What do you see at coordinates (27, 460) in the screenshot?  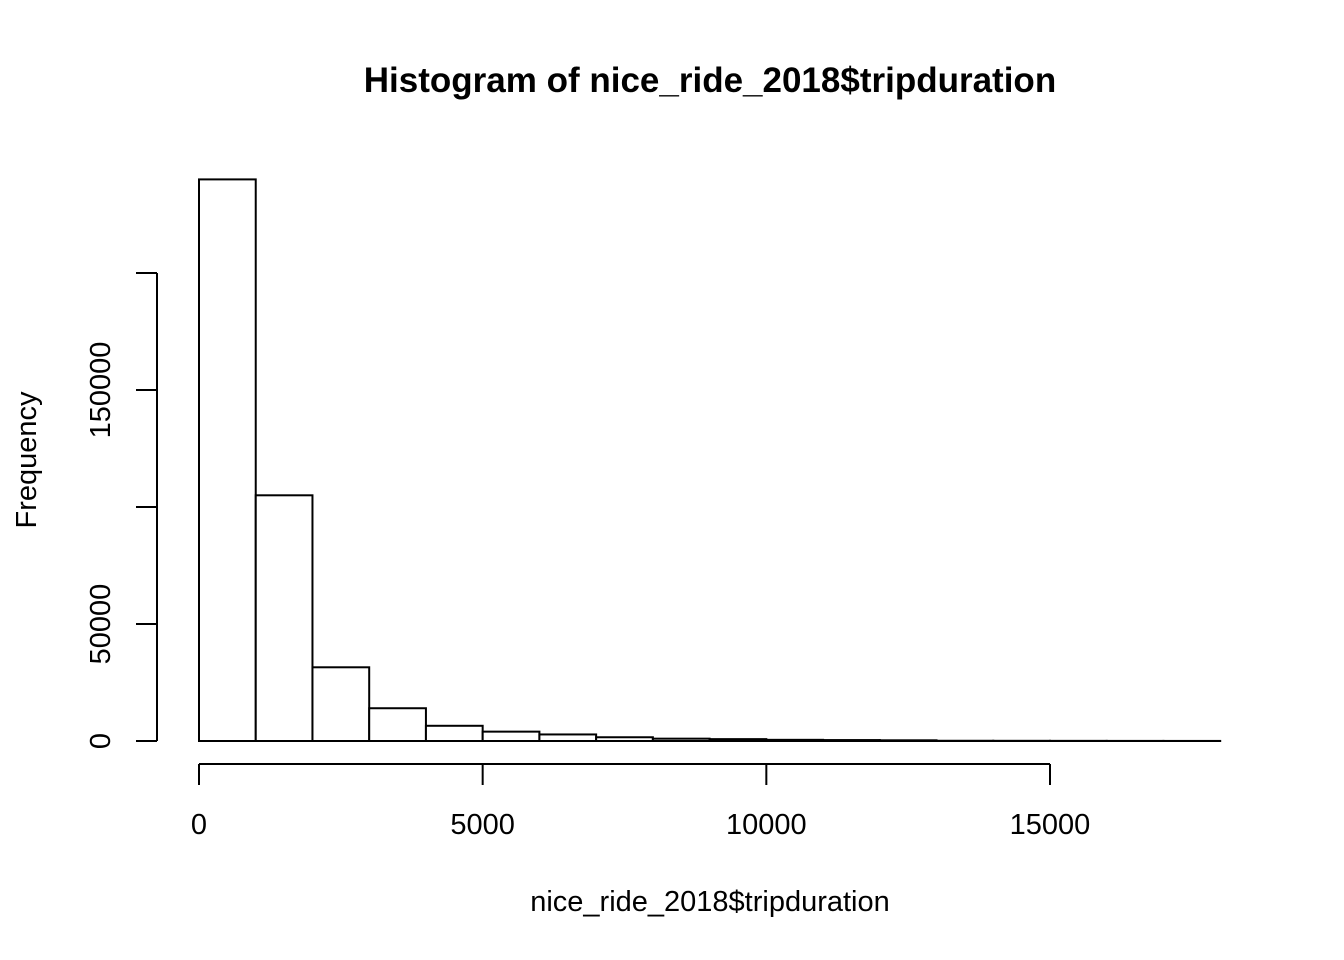 I see `y-axis-label: Frequency` at bounding box center [27, 460].